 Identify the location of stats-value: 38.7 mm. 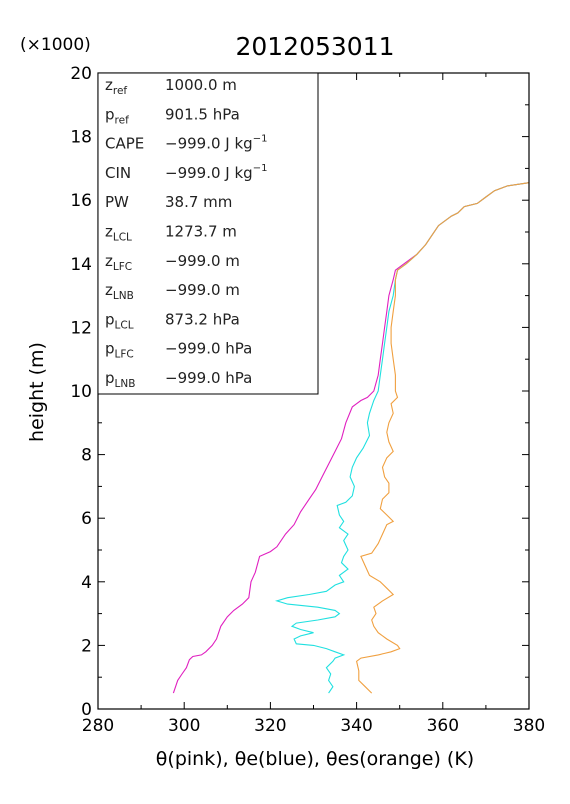
(198, 202).